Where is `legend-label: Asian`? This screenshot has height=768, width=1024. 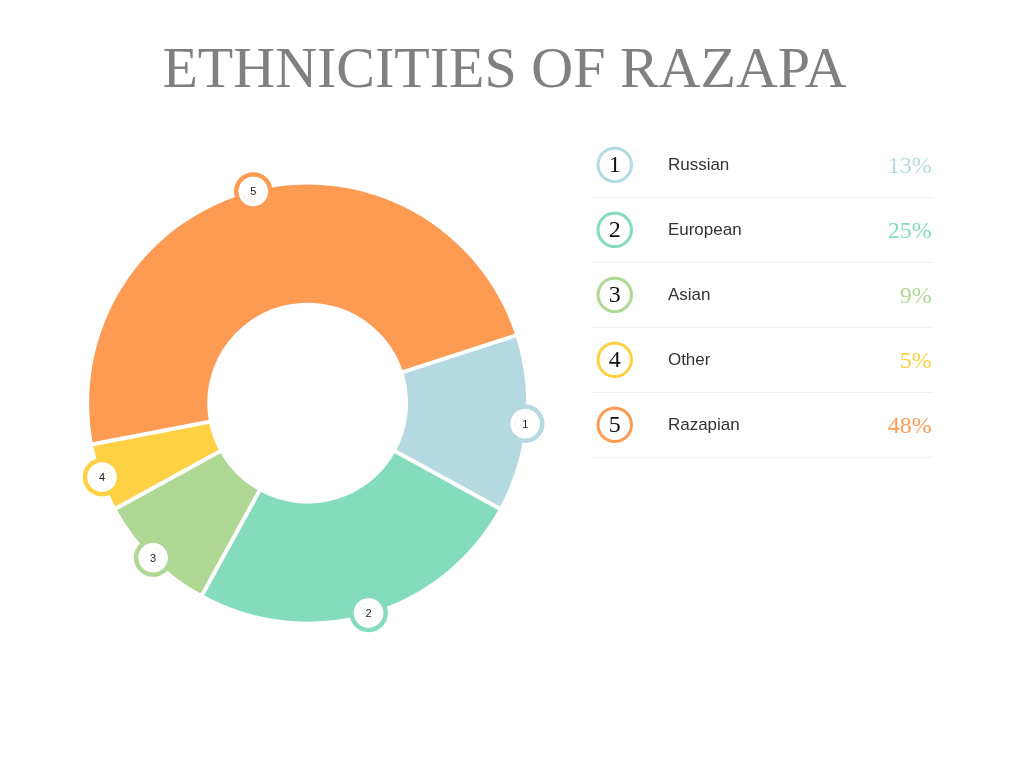
legend-label: Asian is located at coordinates (689, 295).